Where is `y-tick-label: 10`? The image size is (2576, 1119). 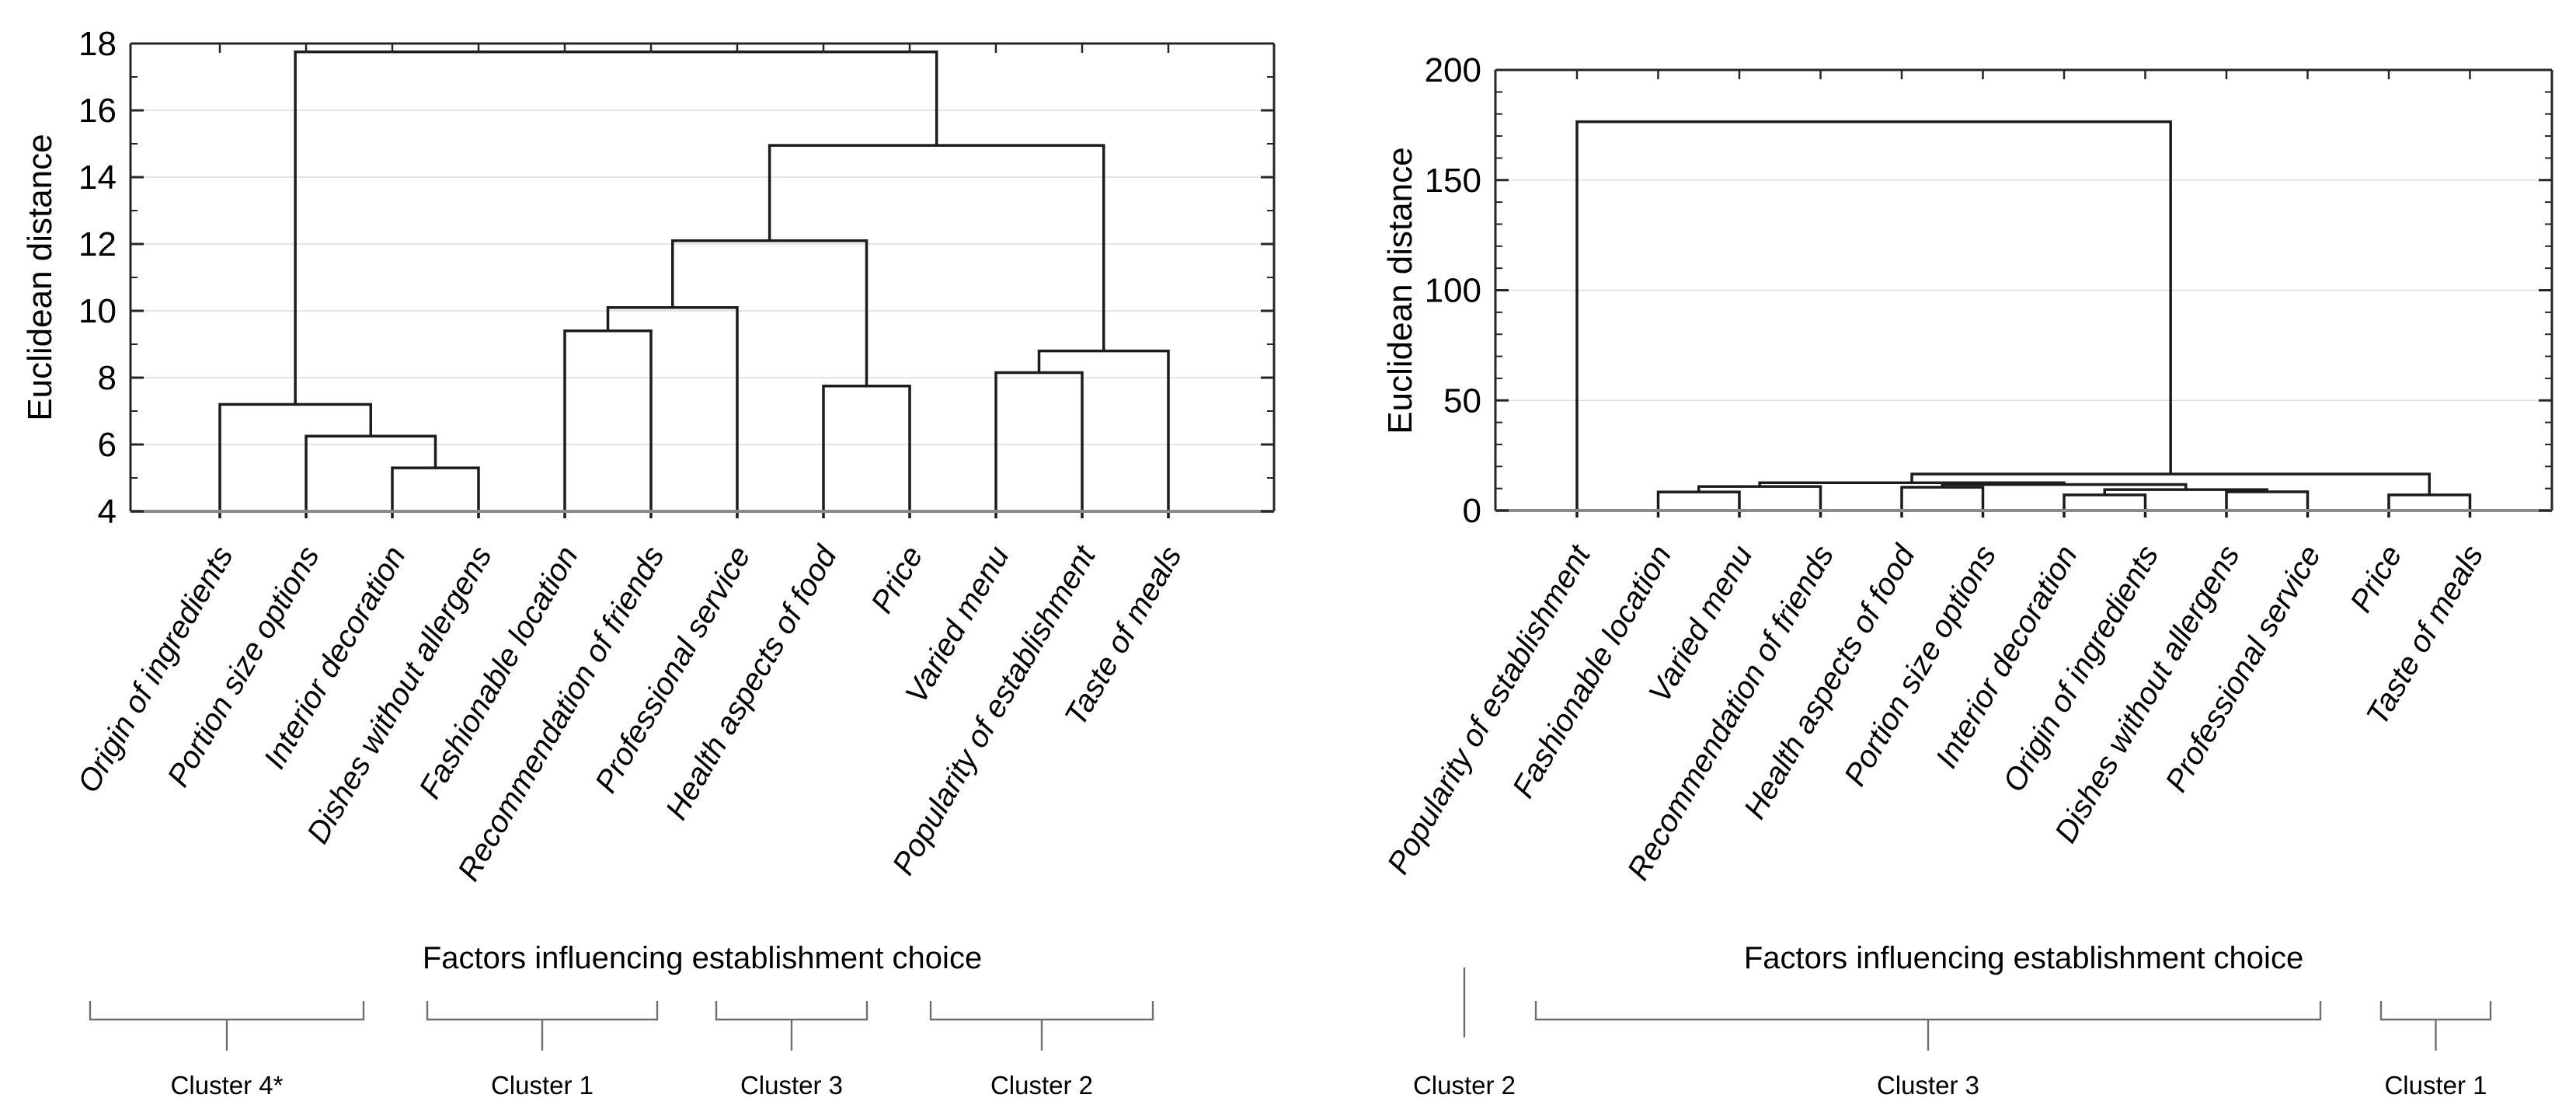 y-tick-label: 10 is located at coordinates (97, 311).